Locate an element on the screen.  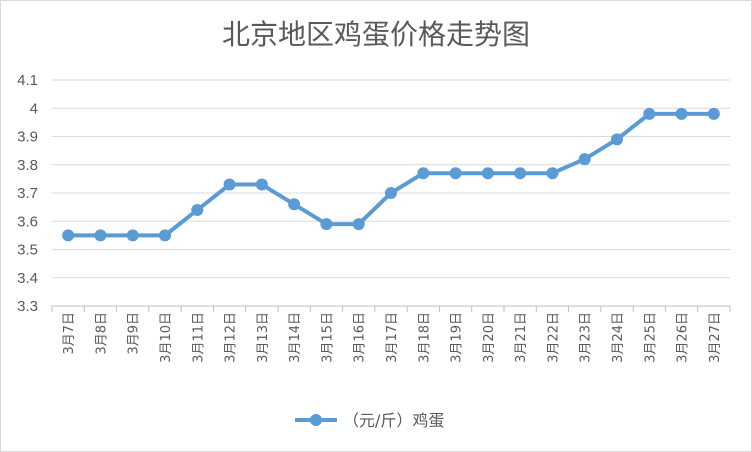
x-tick-label: 3月22日 is located at coordinates (553, 337).